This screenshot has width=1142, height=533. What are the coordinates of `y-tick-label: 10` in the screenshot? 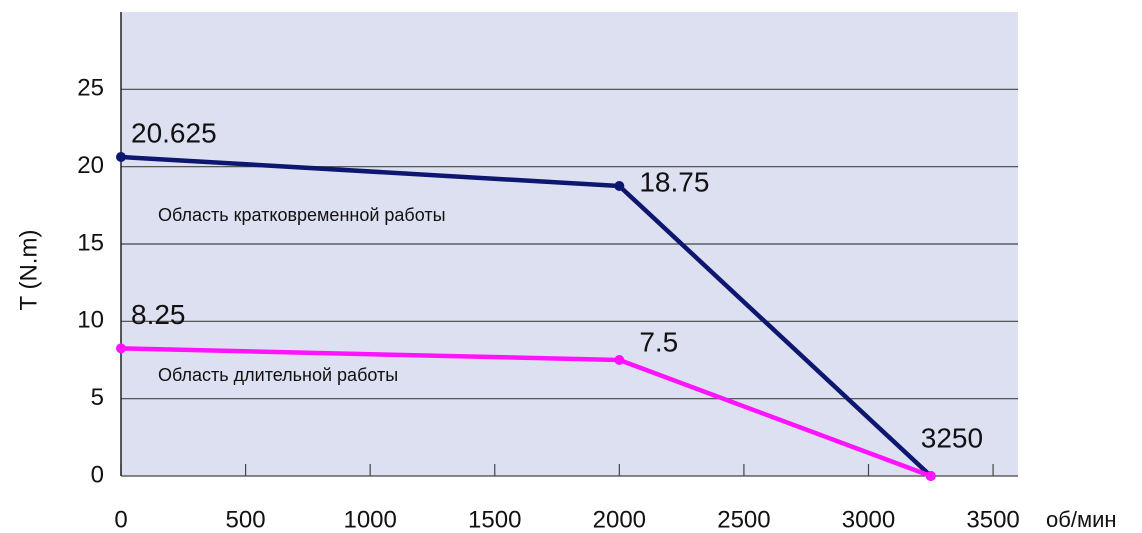 It's located at (90, 320).